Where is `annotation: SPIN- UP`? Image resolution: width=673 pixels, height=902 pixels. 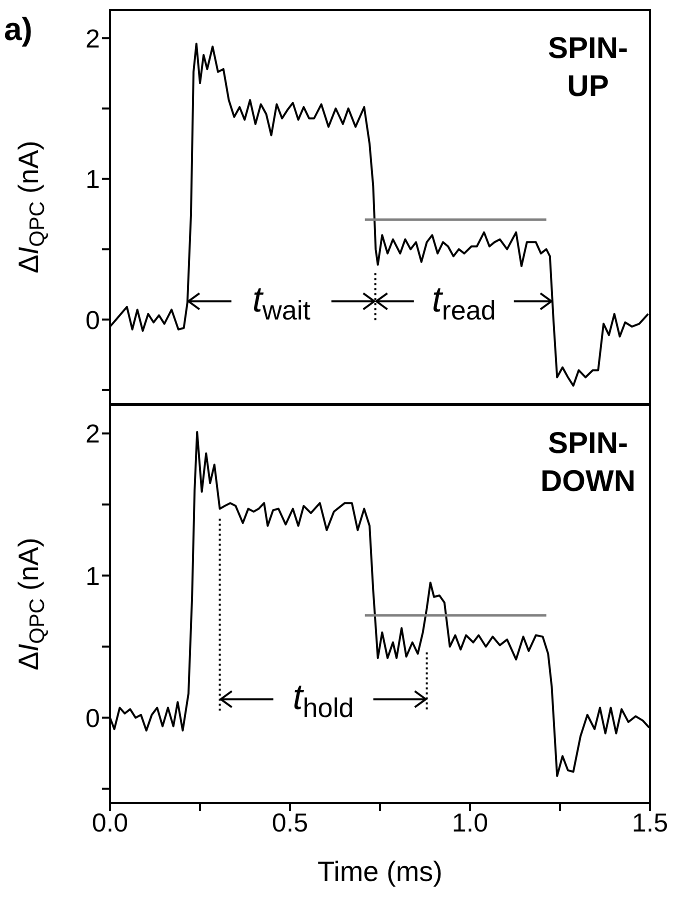
annotation: SPIN- UP is located at coordinates (588, 67).